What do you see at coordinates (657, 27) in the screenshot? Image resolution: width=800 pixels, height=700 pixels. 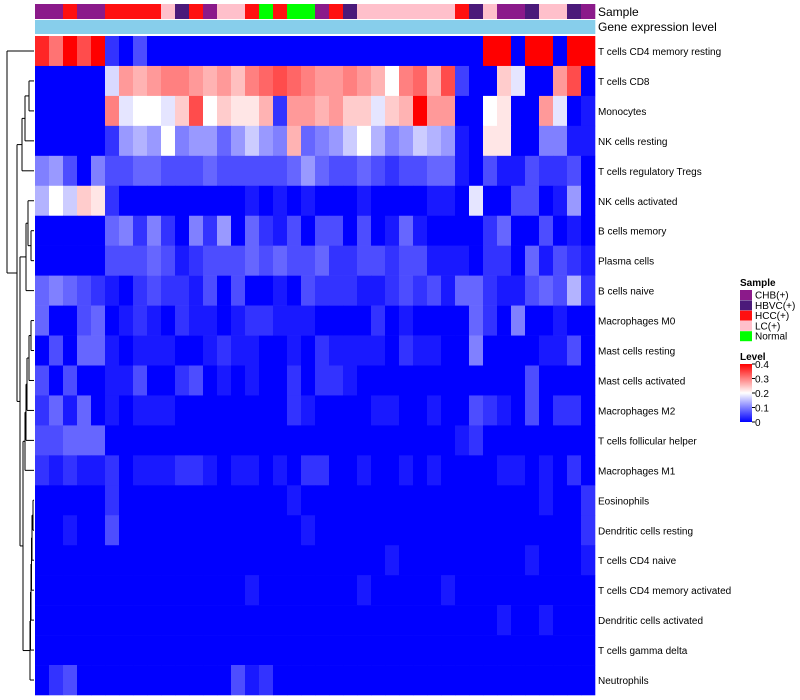 I see `annotation-label-gene-expression: Gene expression level` at bounding box center [657, 27].